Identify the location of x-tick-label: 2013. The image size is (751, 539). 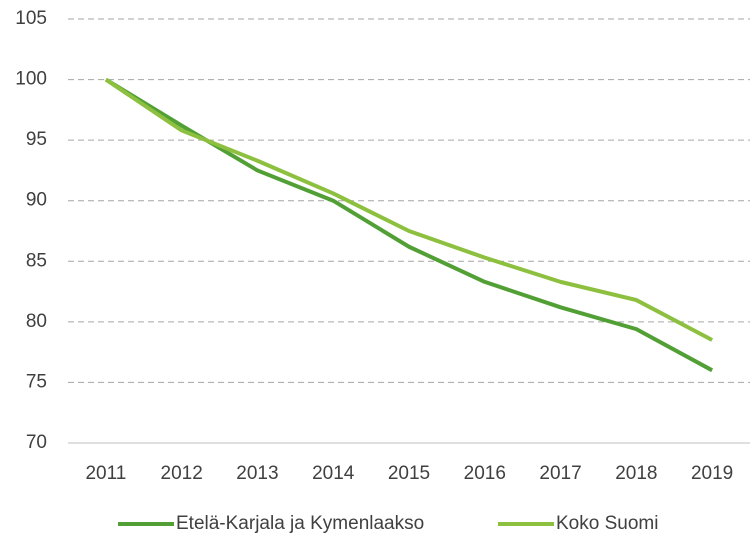
(257, 473).